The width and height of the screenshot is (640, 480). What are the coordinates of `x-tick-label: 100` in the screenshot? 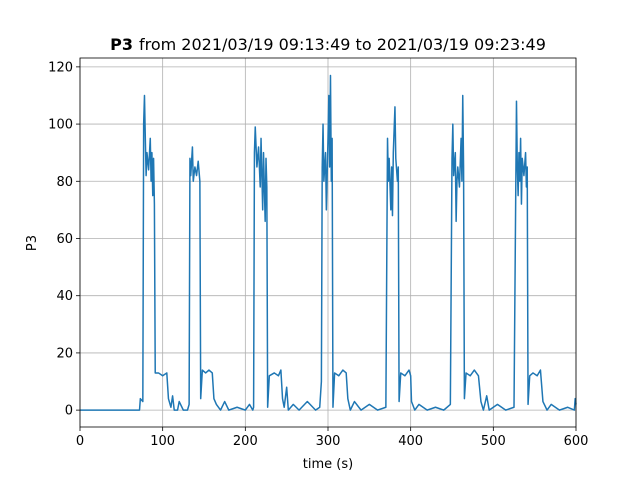 It's located at (162, 441).